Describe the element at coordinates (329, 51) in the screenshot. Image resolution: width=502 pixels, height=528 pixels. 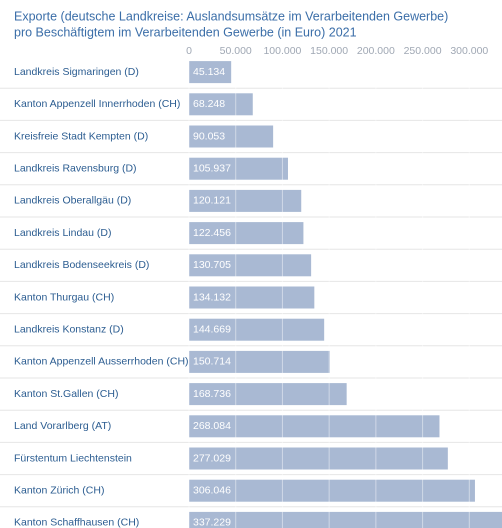
I see `x-tick-label: 150.000` at that location.